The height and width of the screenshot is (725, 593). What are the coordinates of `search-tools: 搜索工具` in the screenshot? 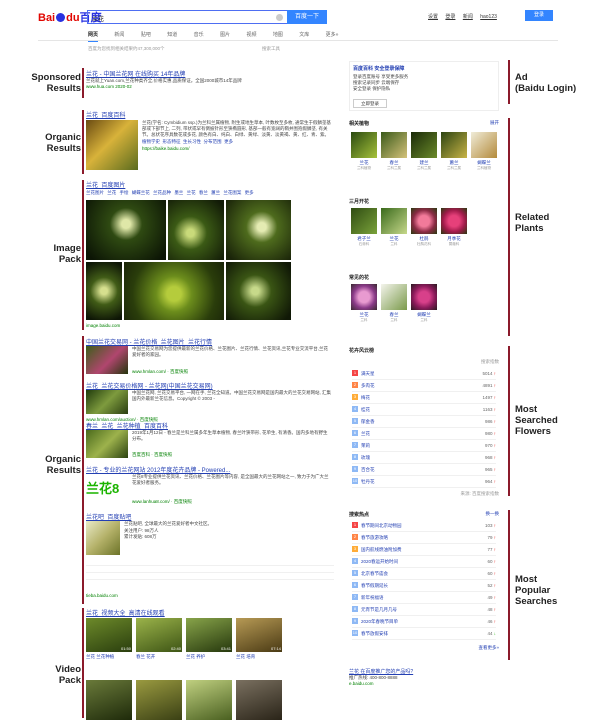 It's located at (271, 48).